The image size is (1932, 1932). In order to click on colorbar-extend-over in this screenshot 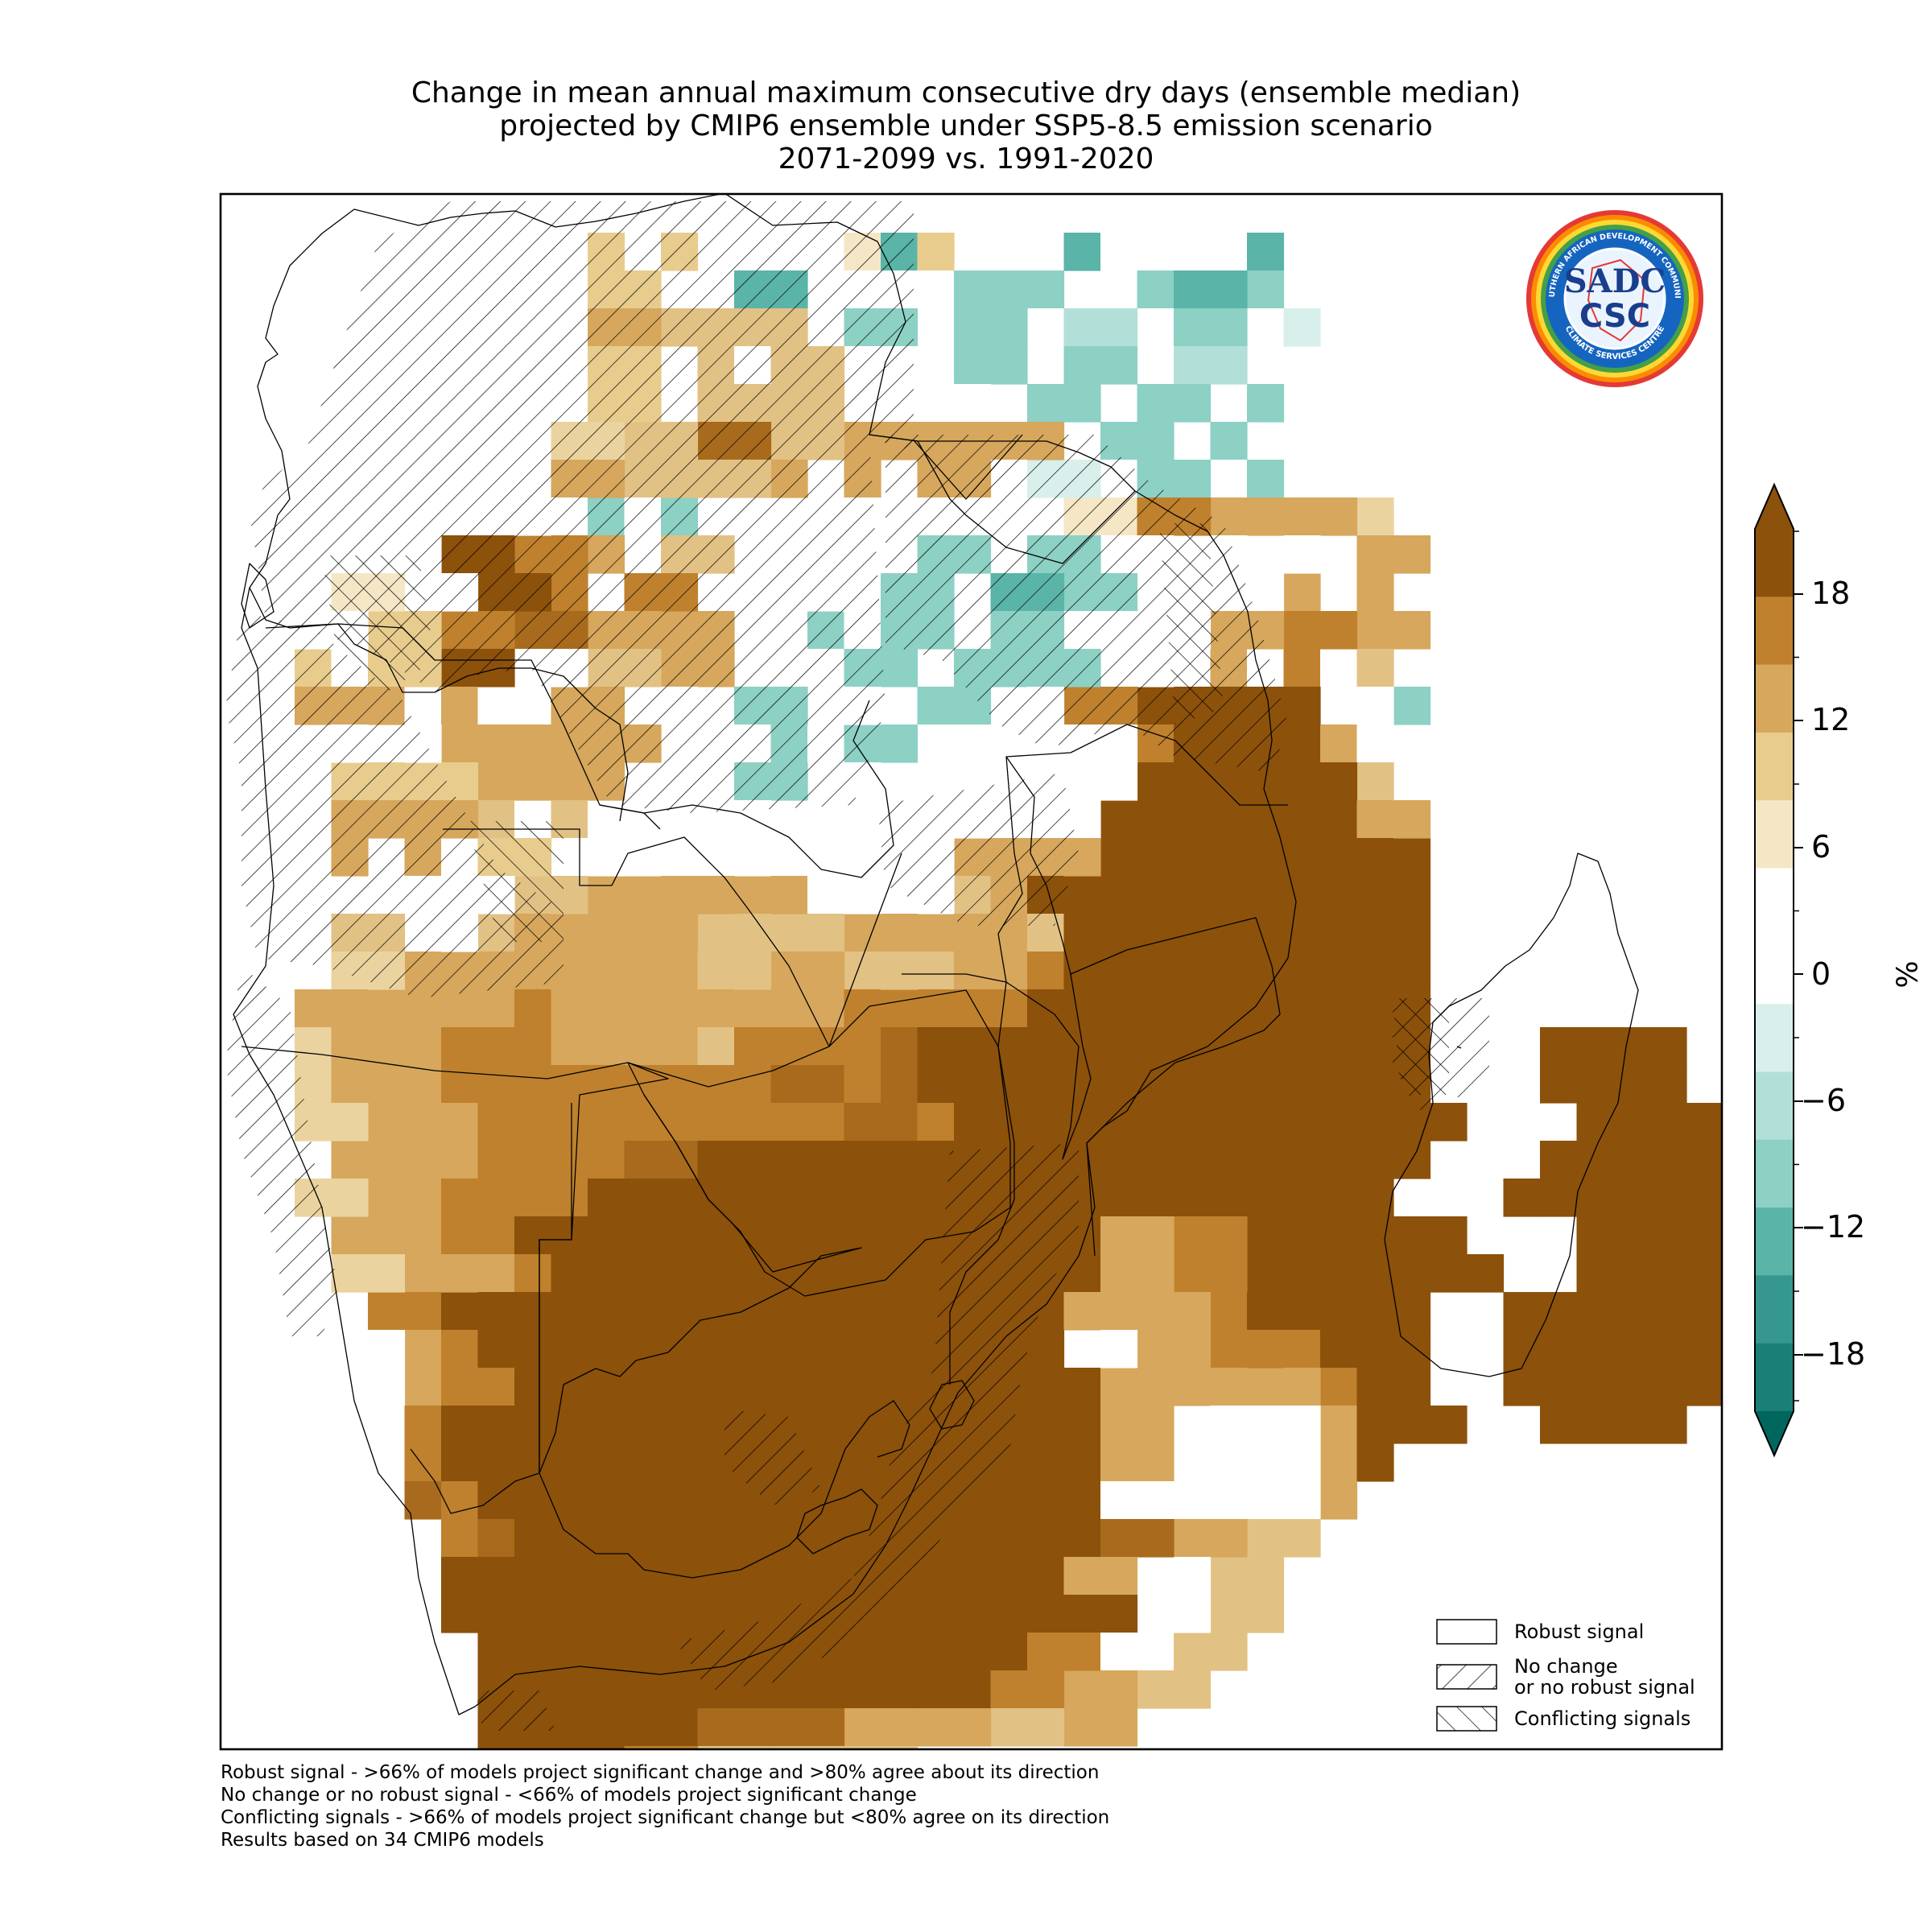, I will do `click(1774, 507)`.